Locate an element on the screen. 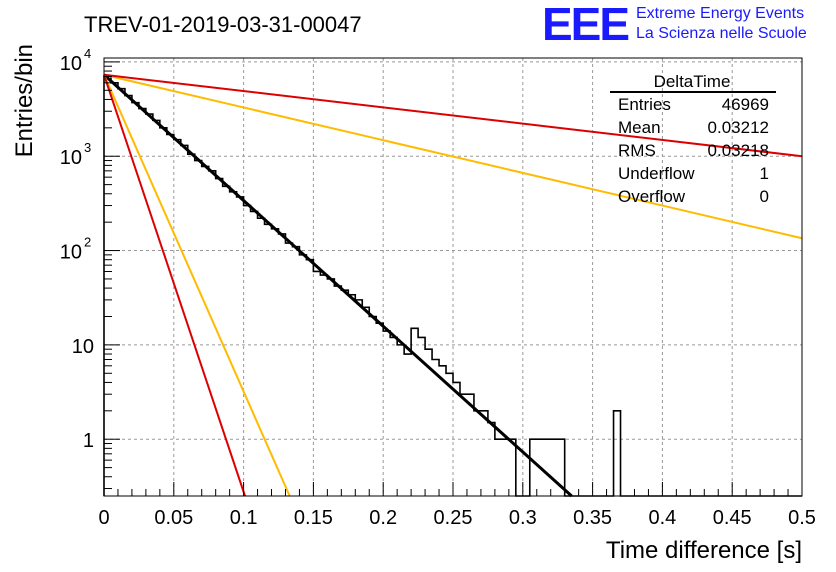  stats-value: 0.03218 is located at coordinates (738, 150).